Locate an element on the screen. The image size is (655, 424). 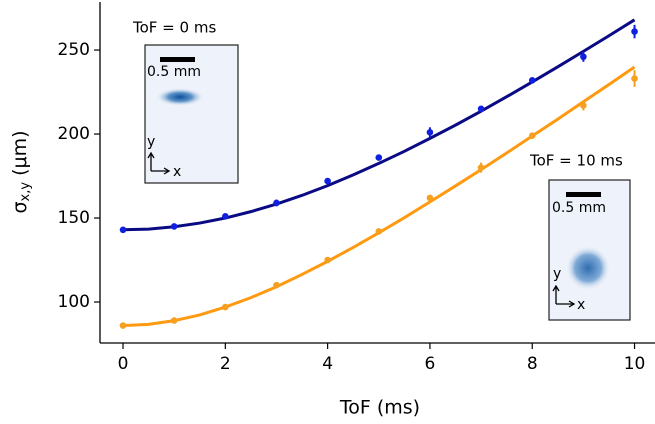
y-tick-label: 150 is located at coordinates (74, 218).